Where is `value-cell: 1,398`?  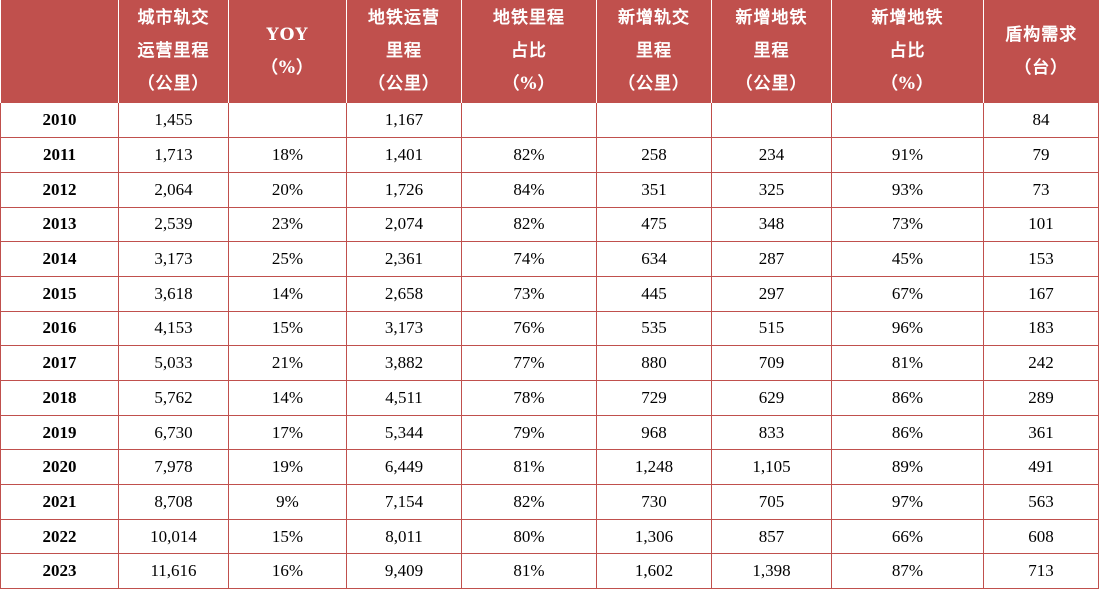
value-cell: 1,398 is located at coordinates (771, 571).